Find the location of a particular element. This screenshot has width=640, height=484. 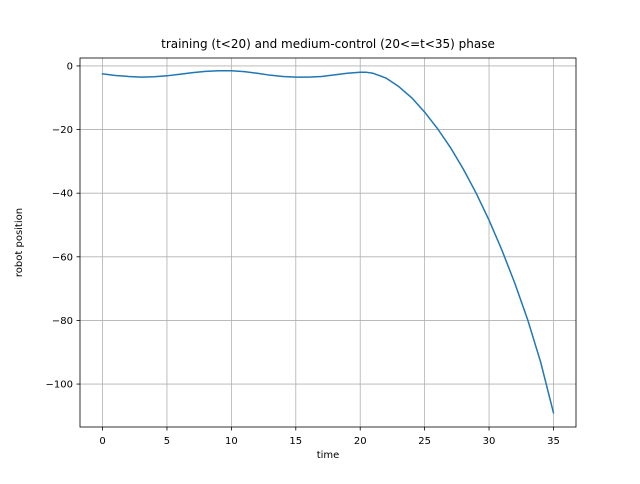

x-tick-label: 25 is located at coordinates (424, 441).